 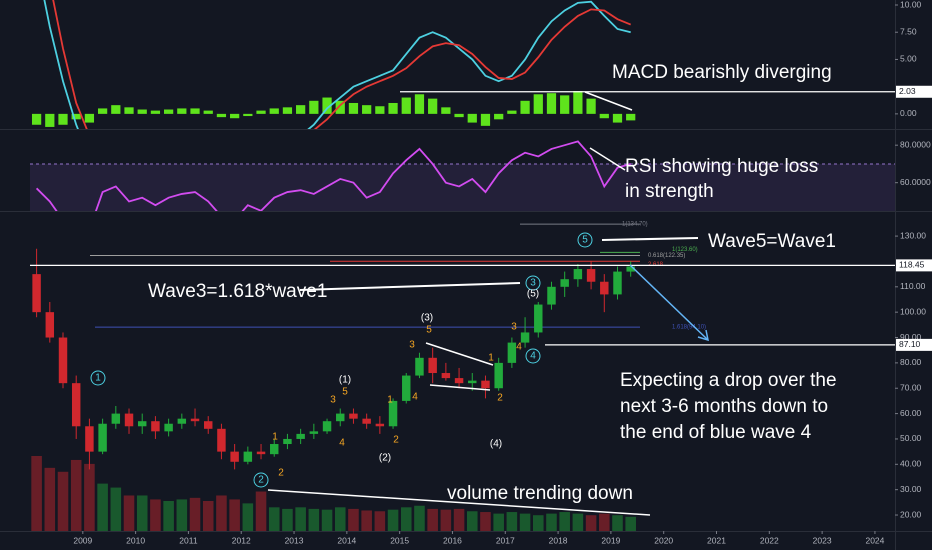 I want to click on x-tick-label: 2013, so click(x=294, y=540).